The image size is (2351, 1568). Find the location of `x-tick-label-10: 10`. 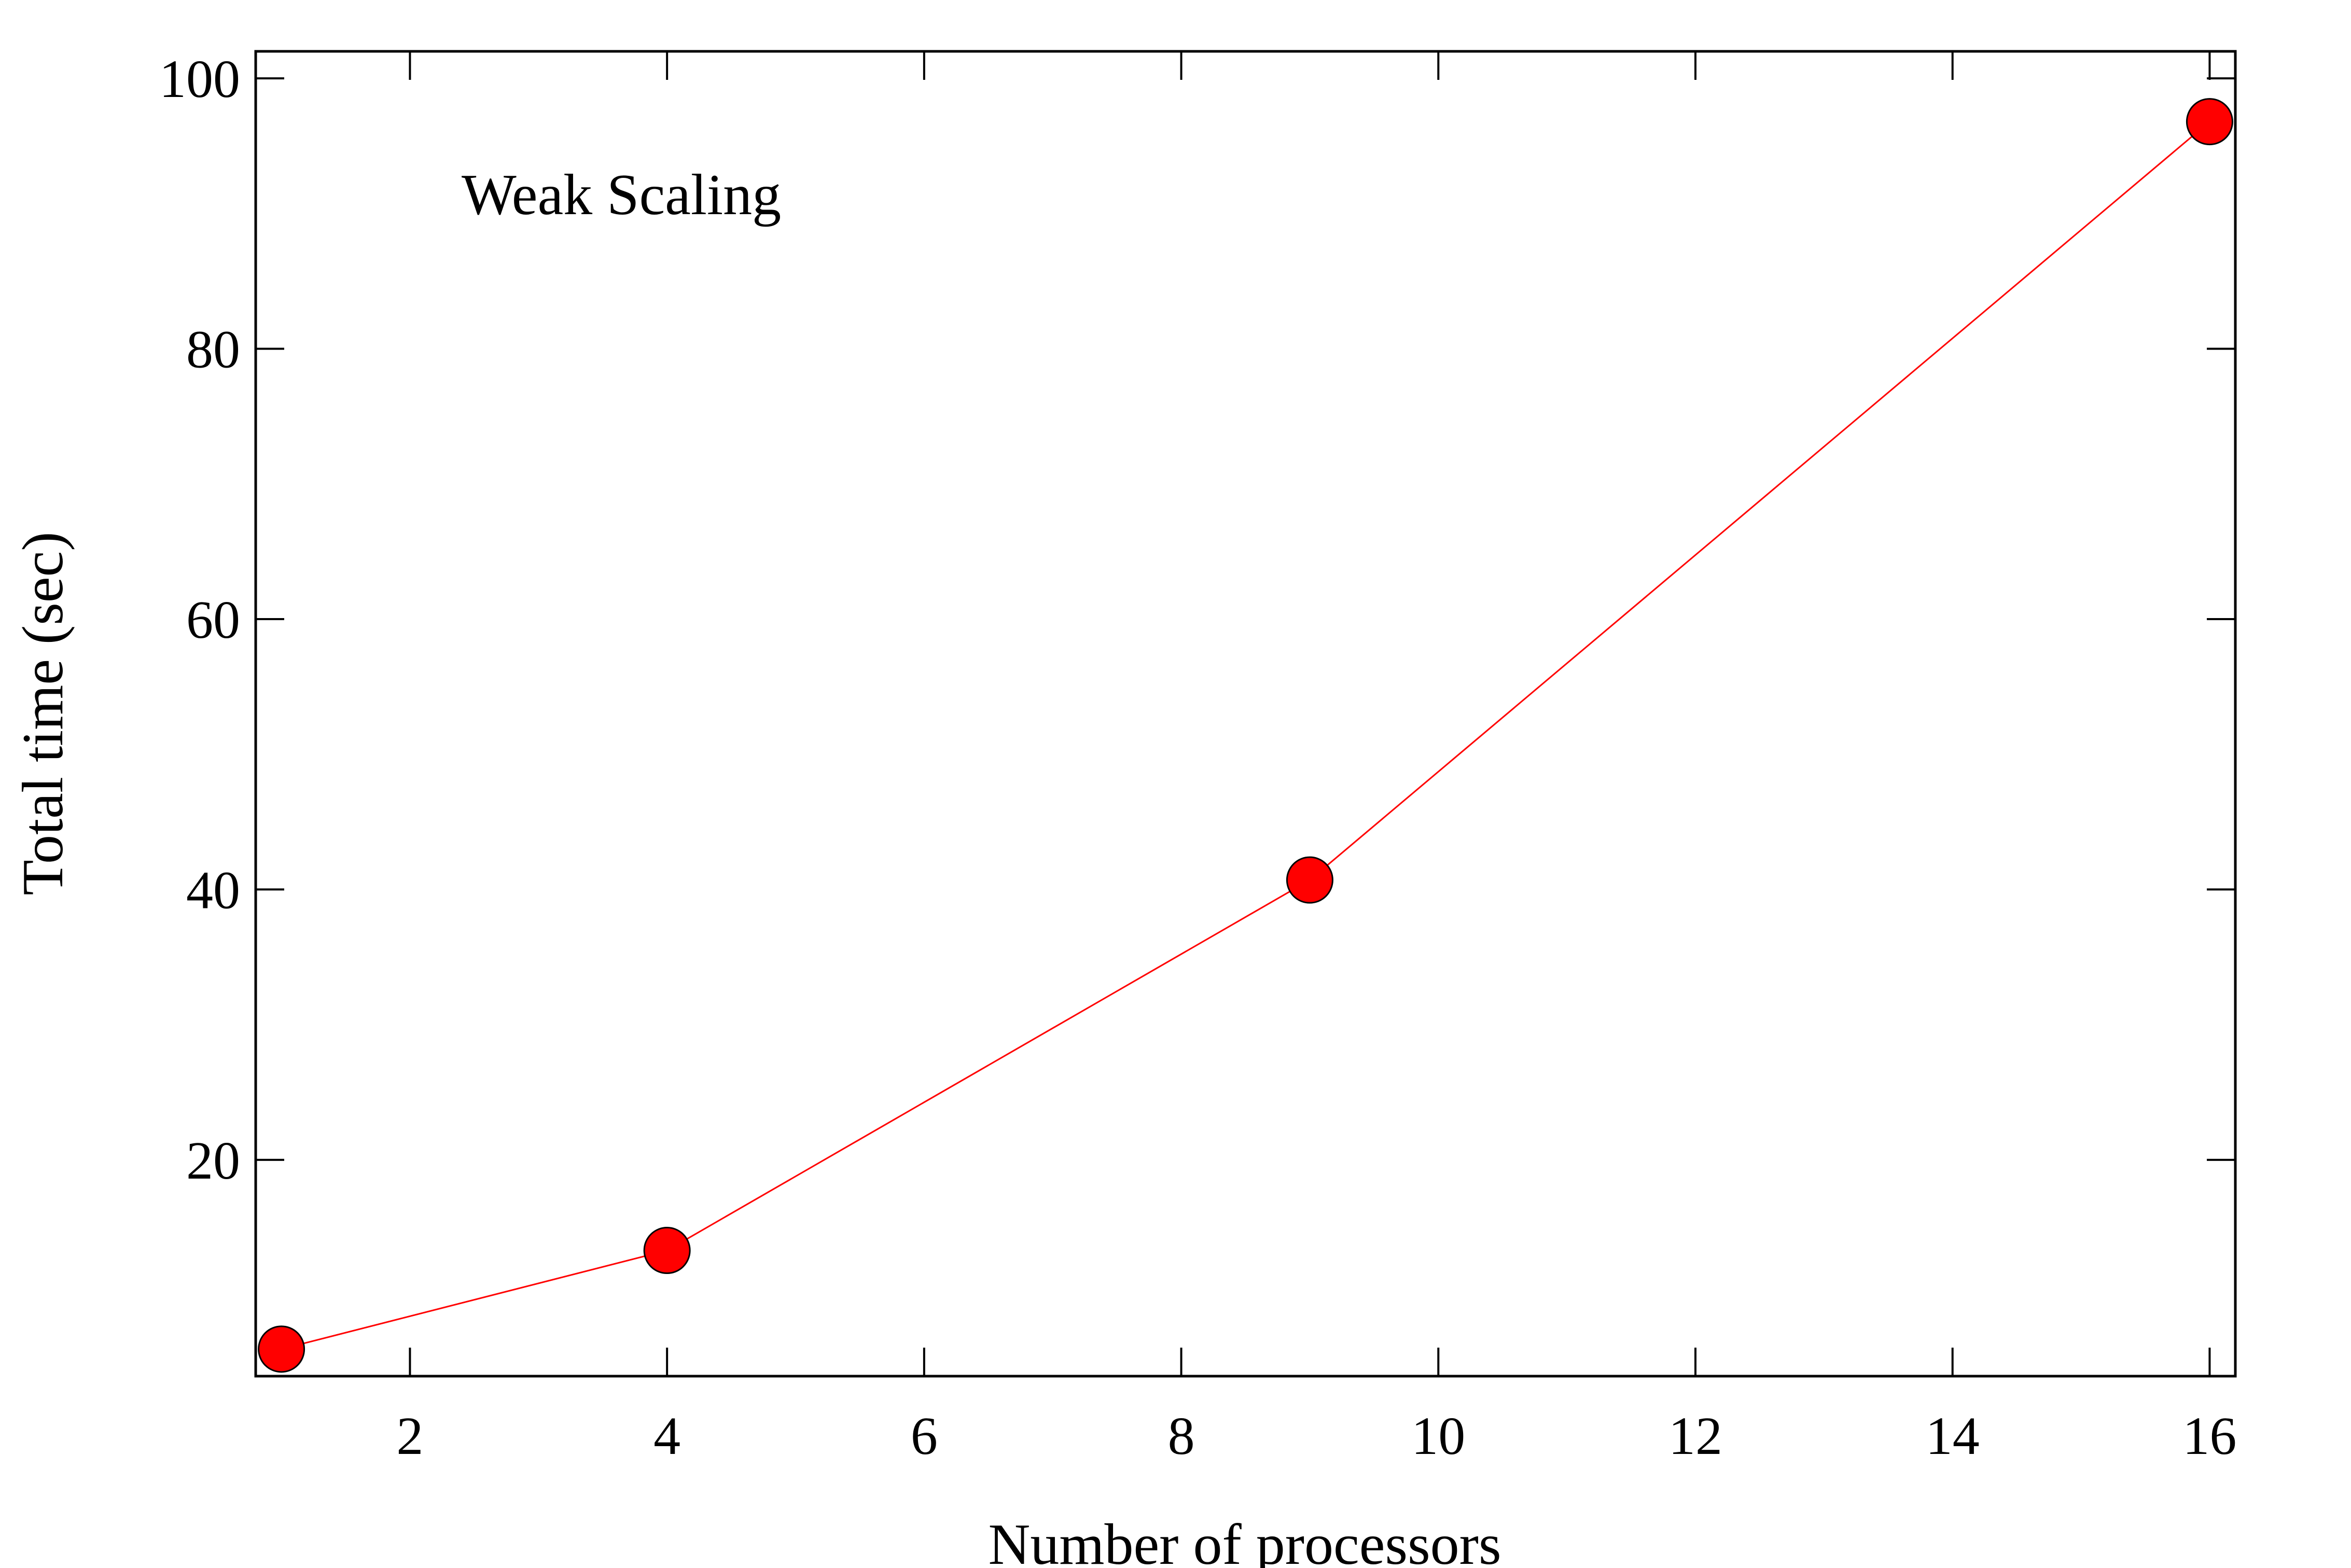

x-tick-label-10: 10 is located at coordinates (1438, 1436).